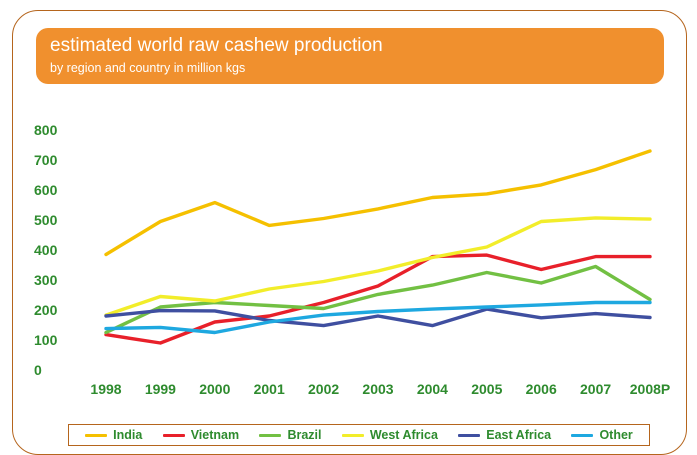  I want to click on y-tick-label: 400, so click(46, 250).